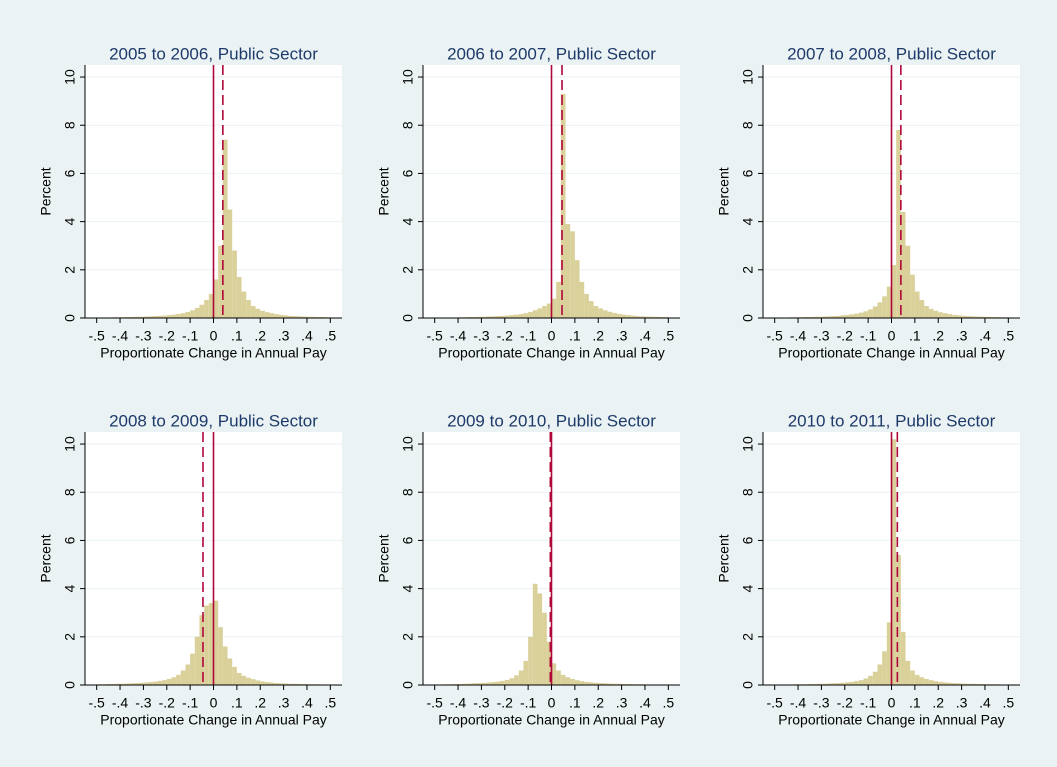  Describe the element at coordinates (1008, 336) in the screenshot. I see `x-tick-label: .5` at that location.